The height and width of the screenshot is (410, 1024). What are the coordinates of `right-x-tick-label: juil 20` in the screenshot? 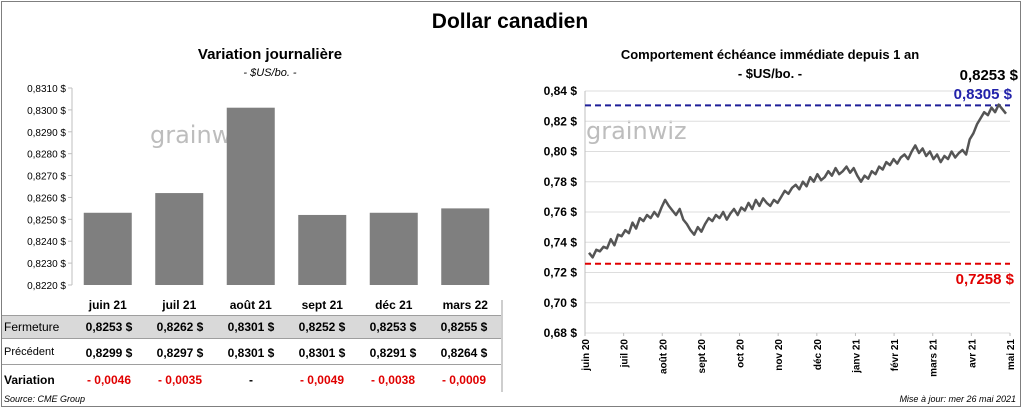 It's located at (625, 354).